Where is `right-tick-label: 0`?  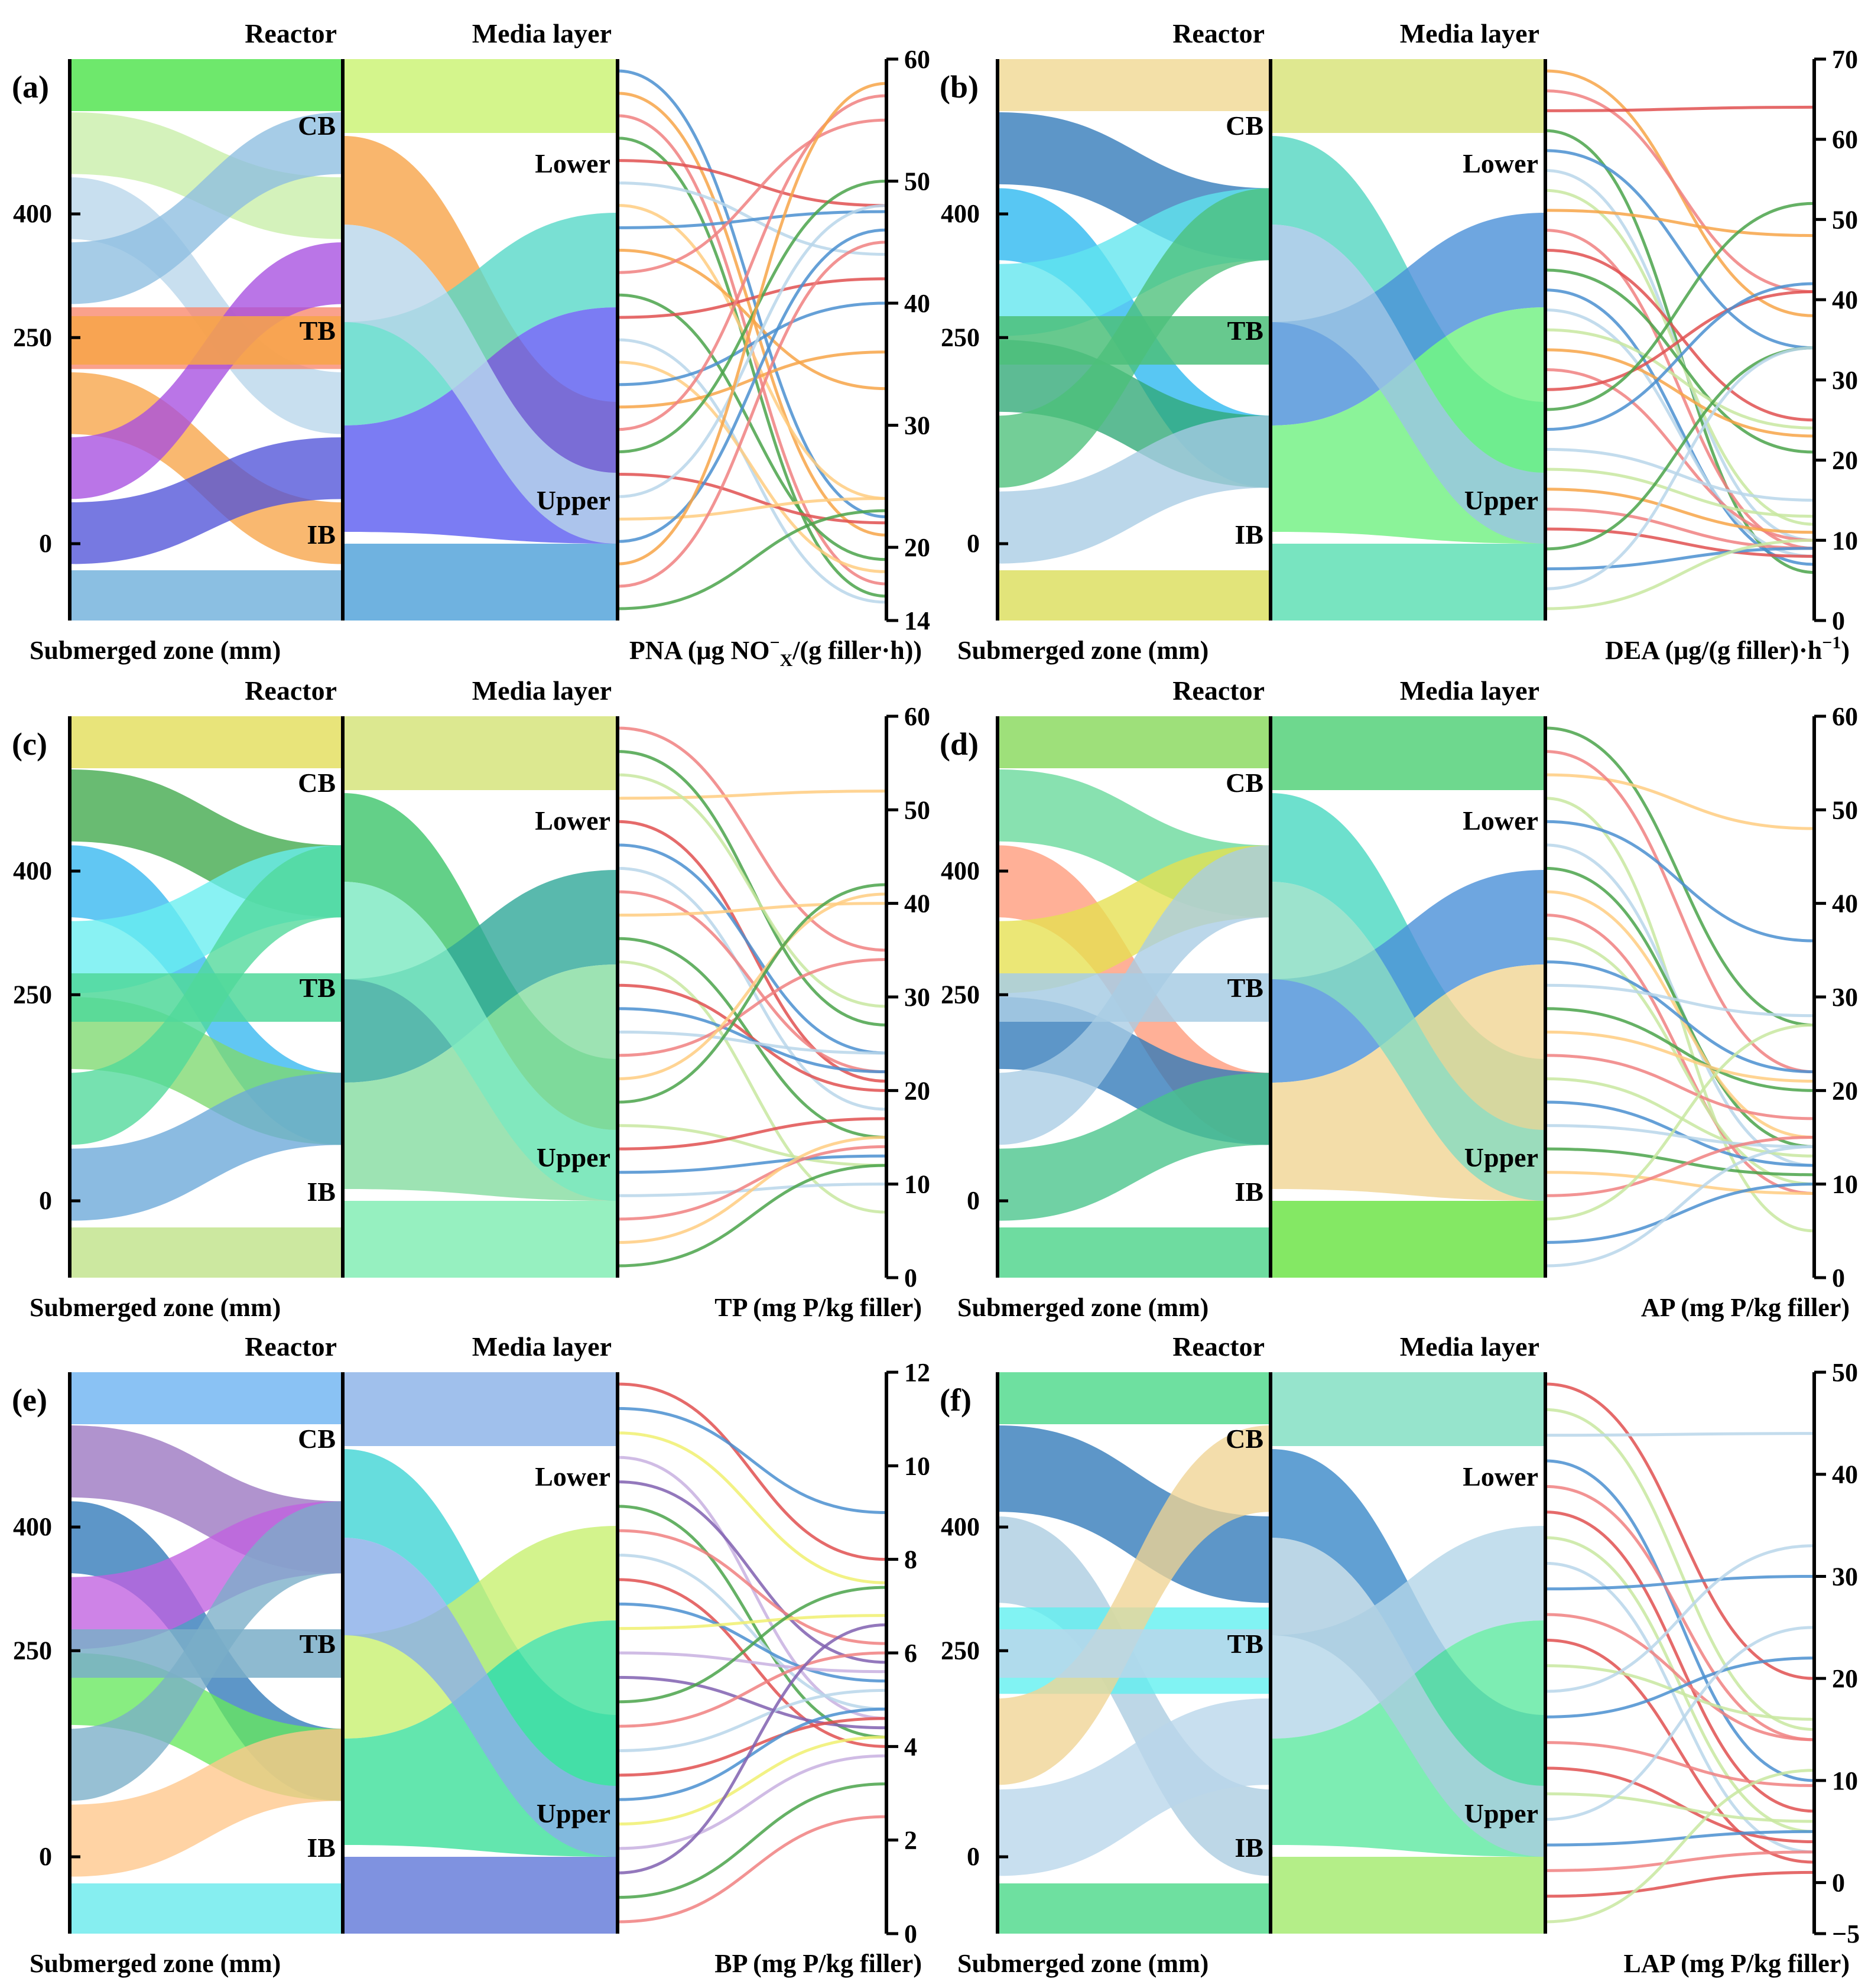
right-tick-label: 0 is located at coordinates (1838, 621).